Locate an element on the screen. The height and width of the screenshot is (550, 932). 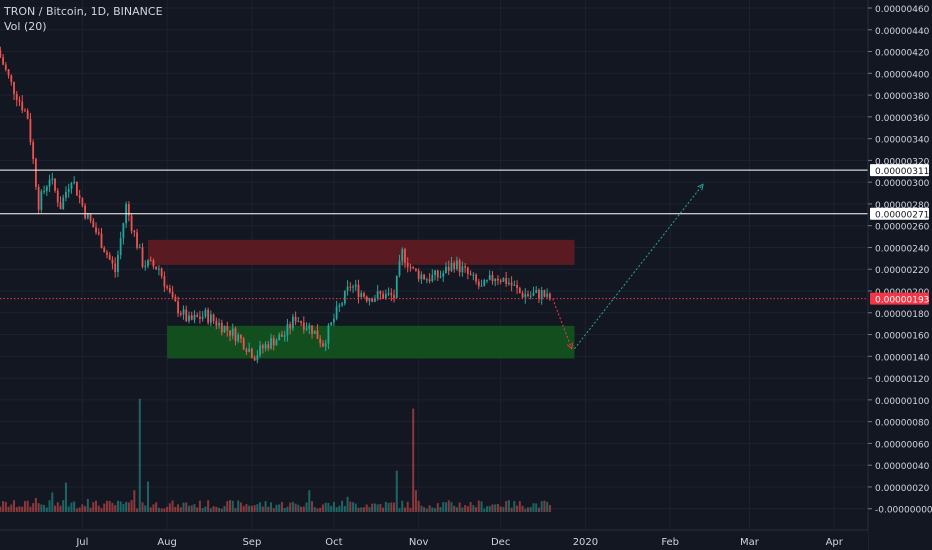
price-tick-label: 0.00000160 is located at coordinates (902, 337).